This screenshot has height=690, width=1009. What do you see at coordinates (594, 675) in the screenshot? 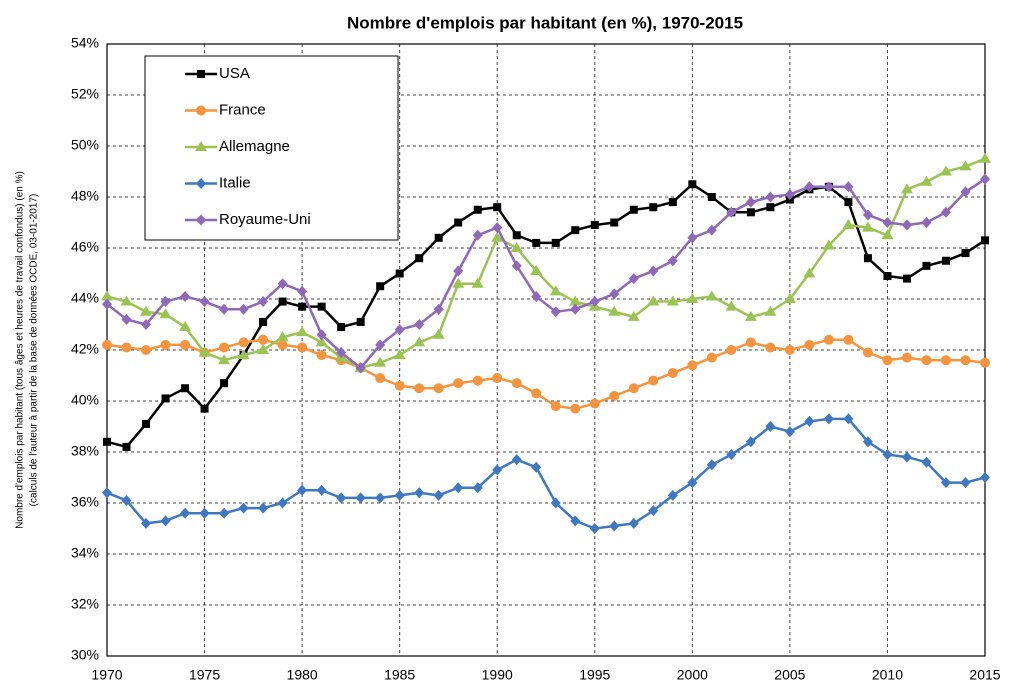
I see `x-tick-label: 1995` at bounding box center [594, 675].